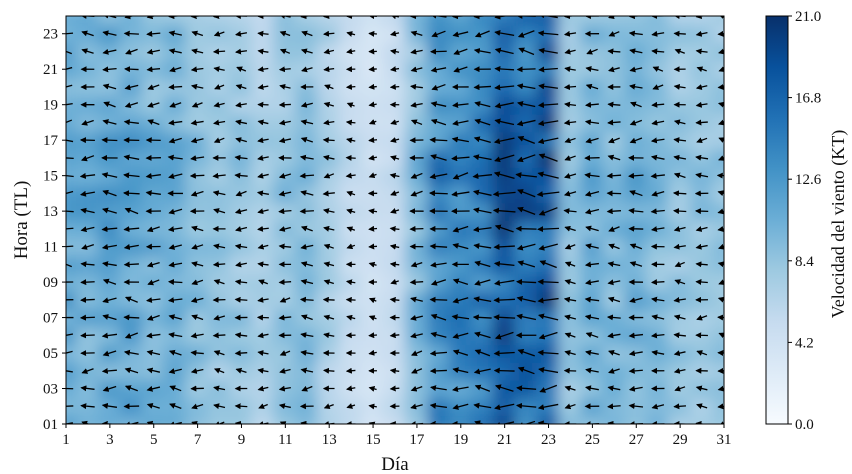 The width and height of the screenshot is (852, 474). Describe the element at coordinates (110, 440) in the screenshot. I see `x-tick-label: 3` at that location.